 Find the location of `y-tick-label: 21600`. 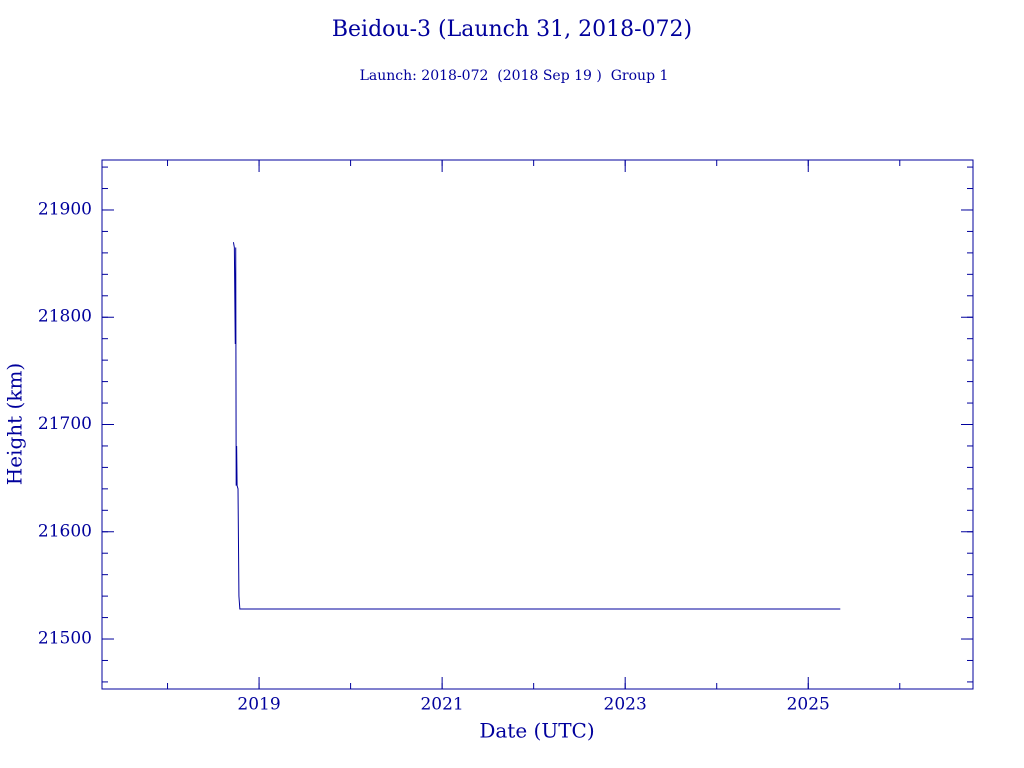

y-tick-label: 21600 is located at coordinates (65, 531).